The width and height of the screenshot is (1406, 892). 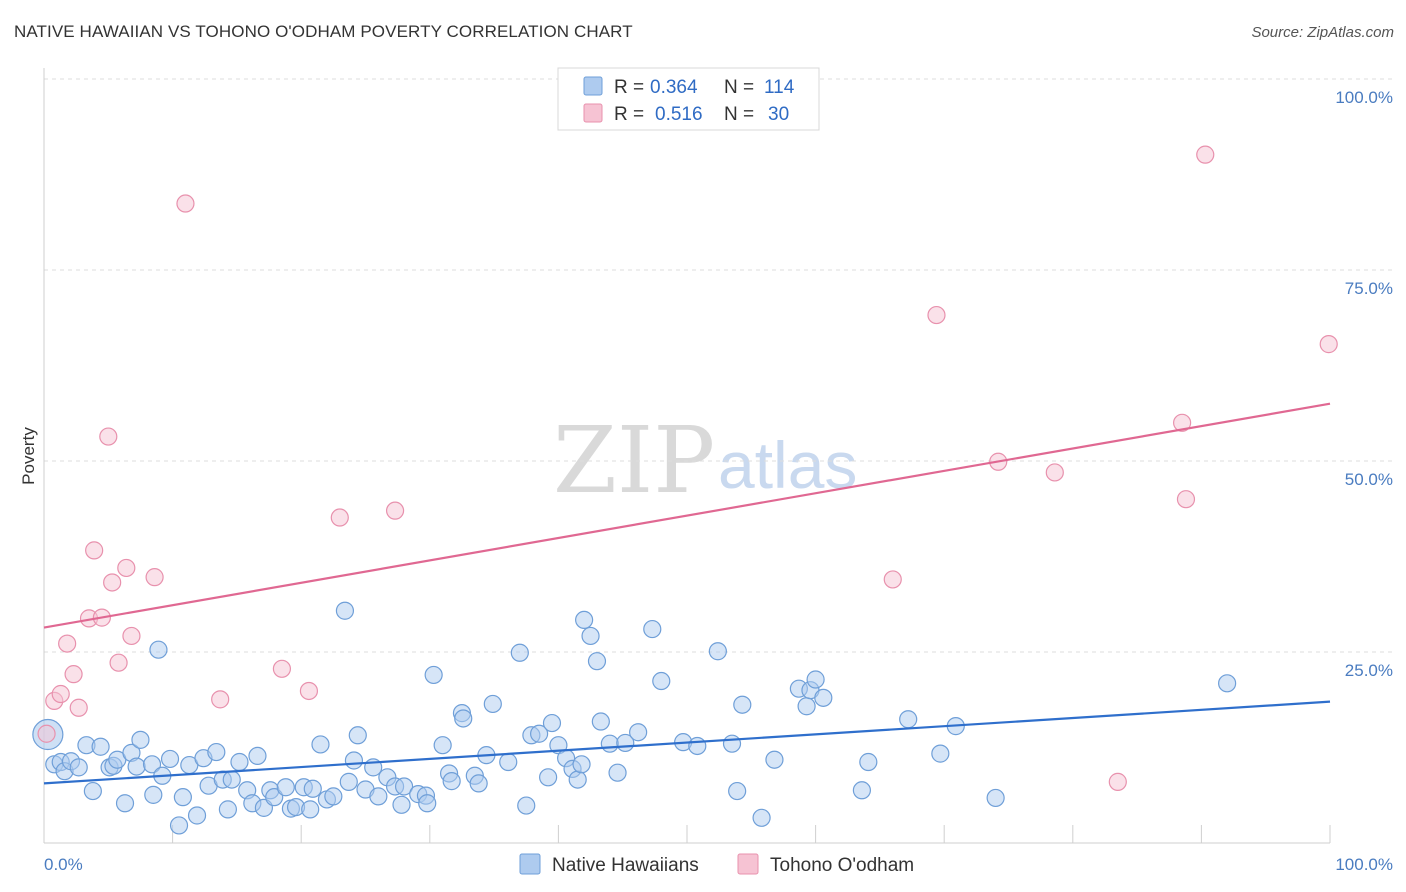 I want to click on y-tick-label-0: 25.0%, so click(x=1369, y=670).